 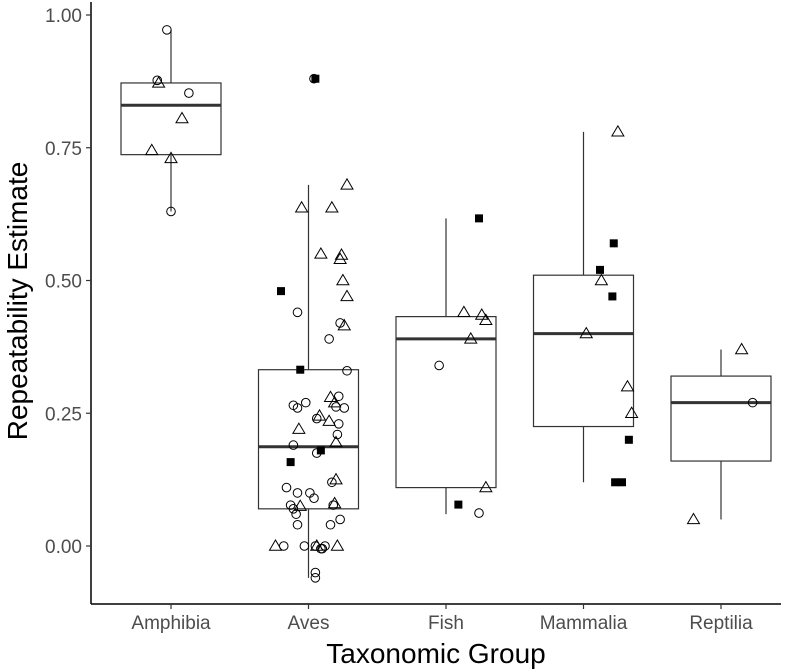 I want to click on box-aves, so click(x=308, y=381).